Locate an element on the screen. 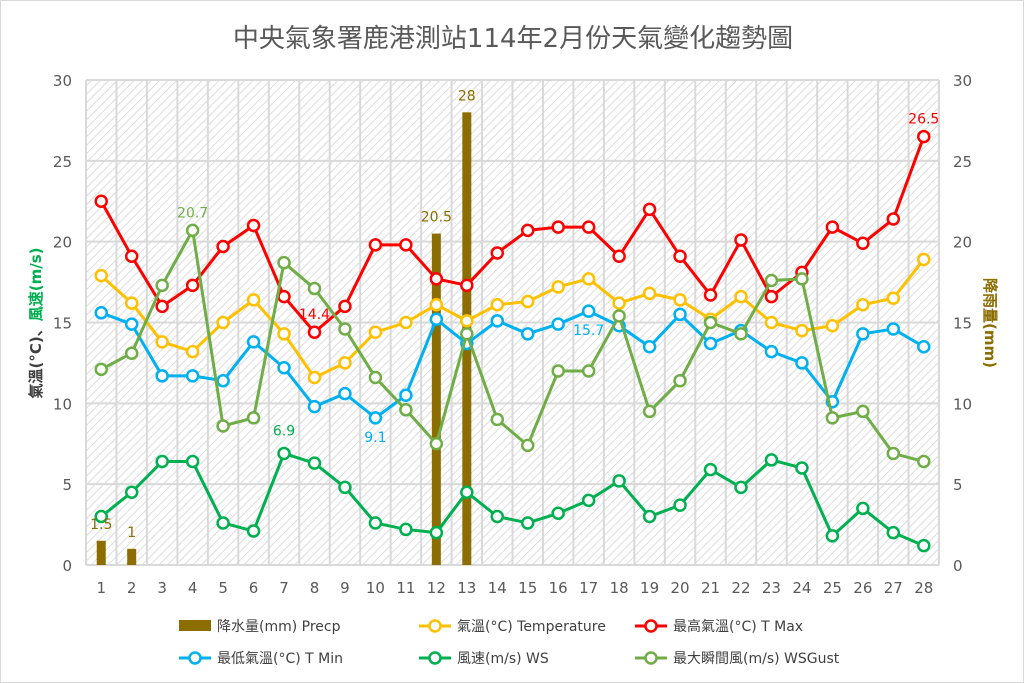 This screenshot has width=1024, height=683. legend-label: 降水量(mm) Precp is located at coordinates (279, 627).